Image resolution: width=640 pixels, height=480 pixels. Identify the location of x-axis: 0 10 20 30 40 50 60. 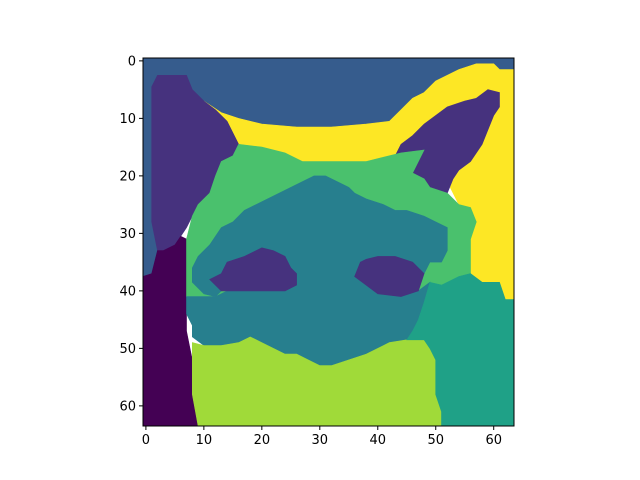
(322, 437).